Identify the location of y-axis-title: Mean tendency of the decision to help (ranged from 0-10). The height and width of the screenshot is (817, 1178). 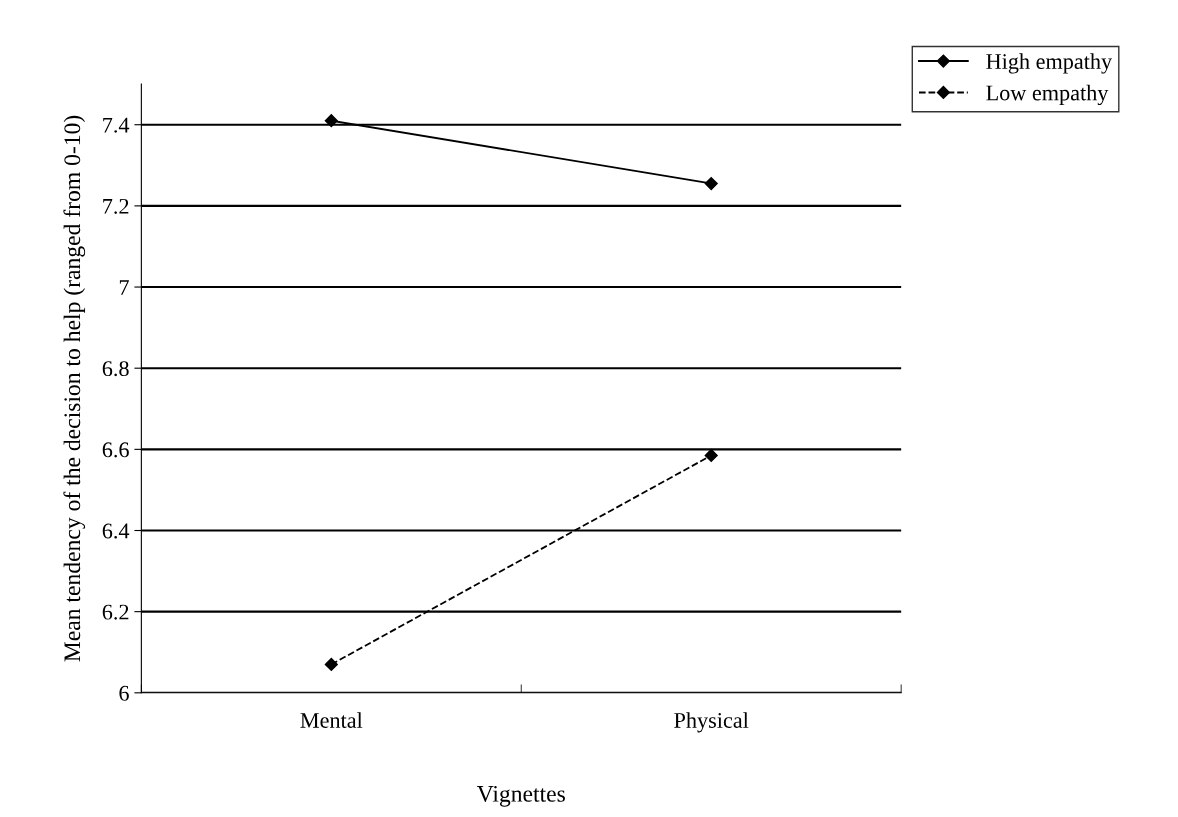
(74, 388).